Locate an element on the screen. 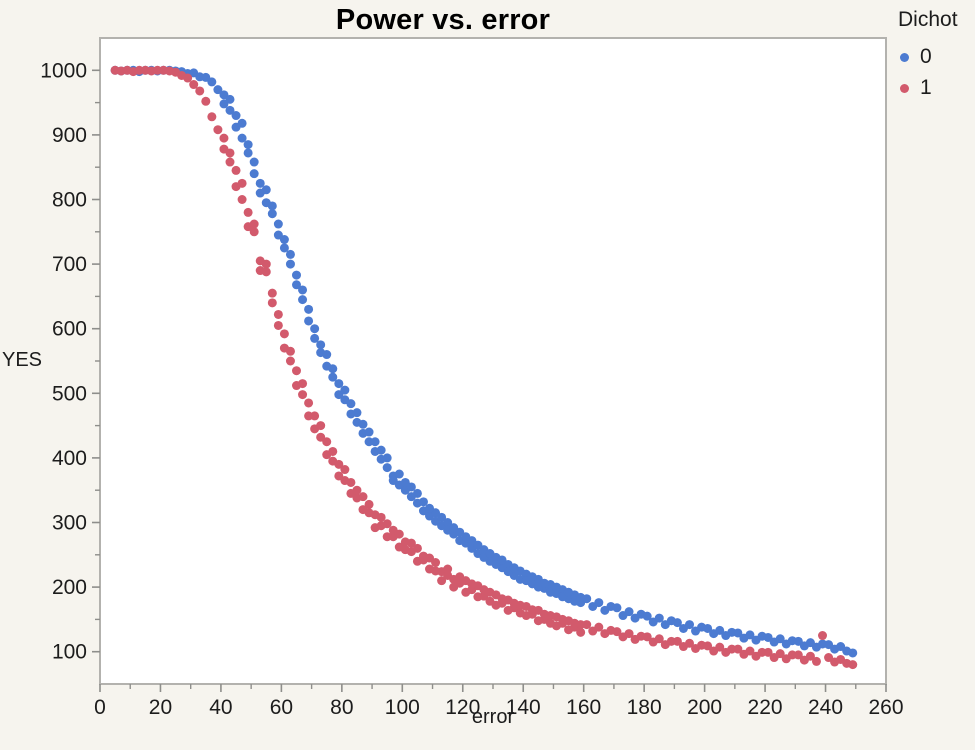 The width and height of the screenshot is (975, 750). y-tick-label: 200 is located at coordinates (69, 587).